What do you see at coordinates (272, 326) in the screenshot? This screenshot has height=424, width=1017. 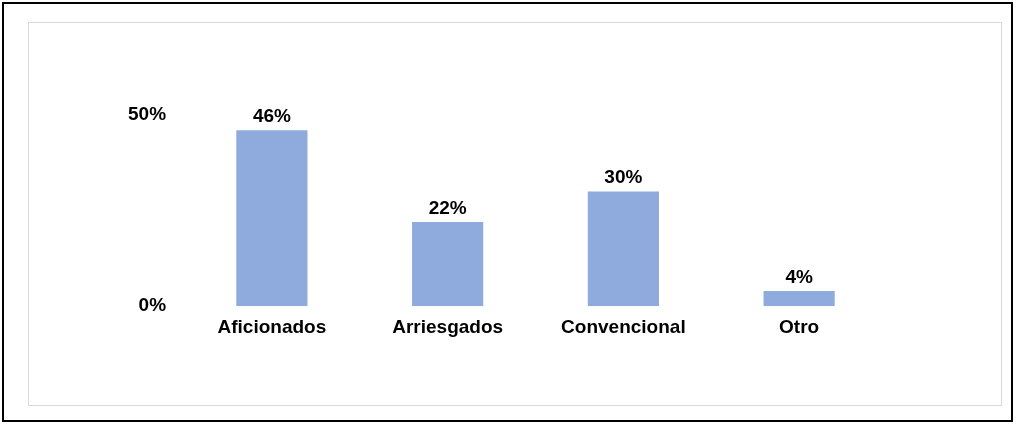 I see `x-tick-label: Aficionados` at bounding box center [272, 326].